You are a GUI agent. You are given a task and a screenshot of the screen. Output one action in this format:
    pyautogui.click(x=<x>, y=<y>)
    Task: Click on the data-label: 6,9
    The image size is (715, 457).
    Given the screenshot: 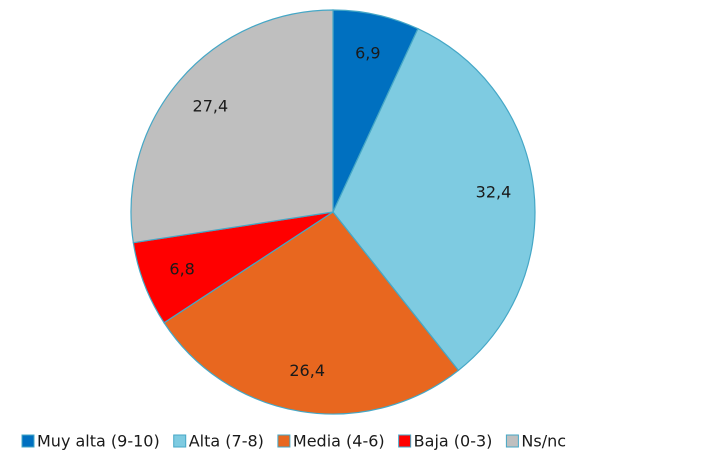 What is the action you would take?
    pyautogui.click(x=367, y=53)
    